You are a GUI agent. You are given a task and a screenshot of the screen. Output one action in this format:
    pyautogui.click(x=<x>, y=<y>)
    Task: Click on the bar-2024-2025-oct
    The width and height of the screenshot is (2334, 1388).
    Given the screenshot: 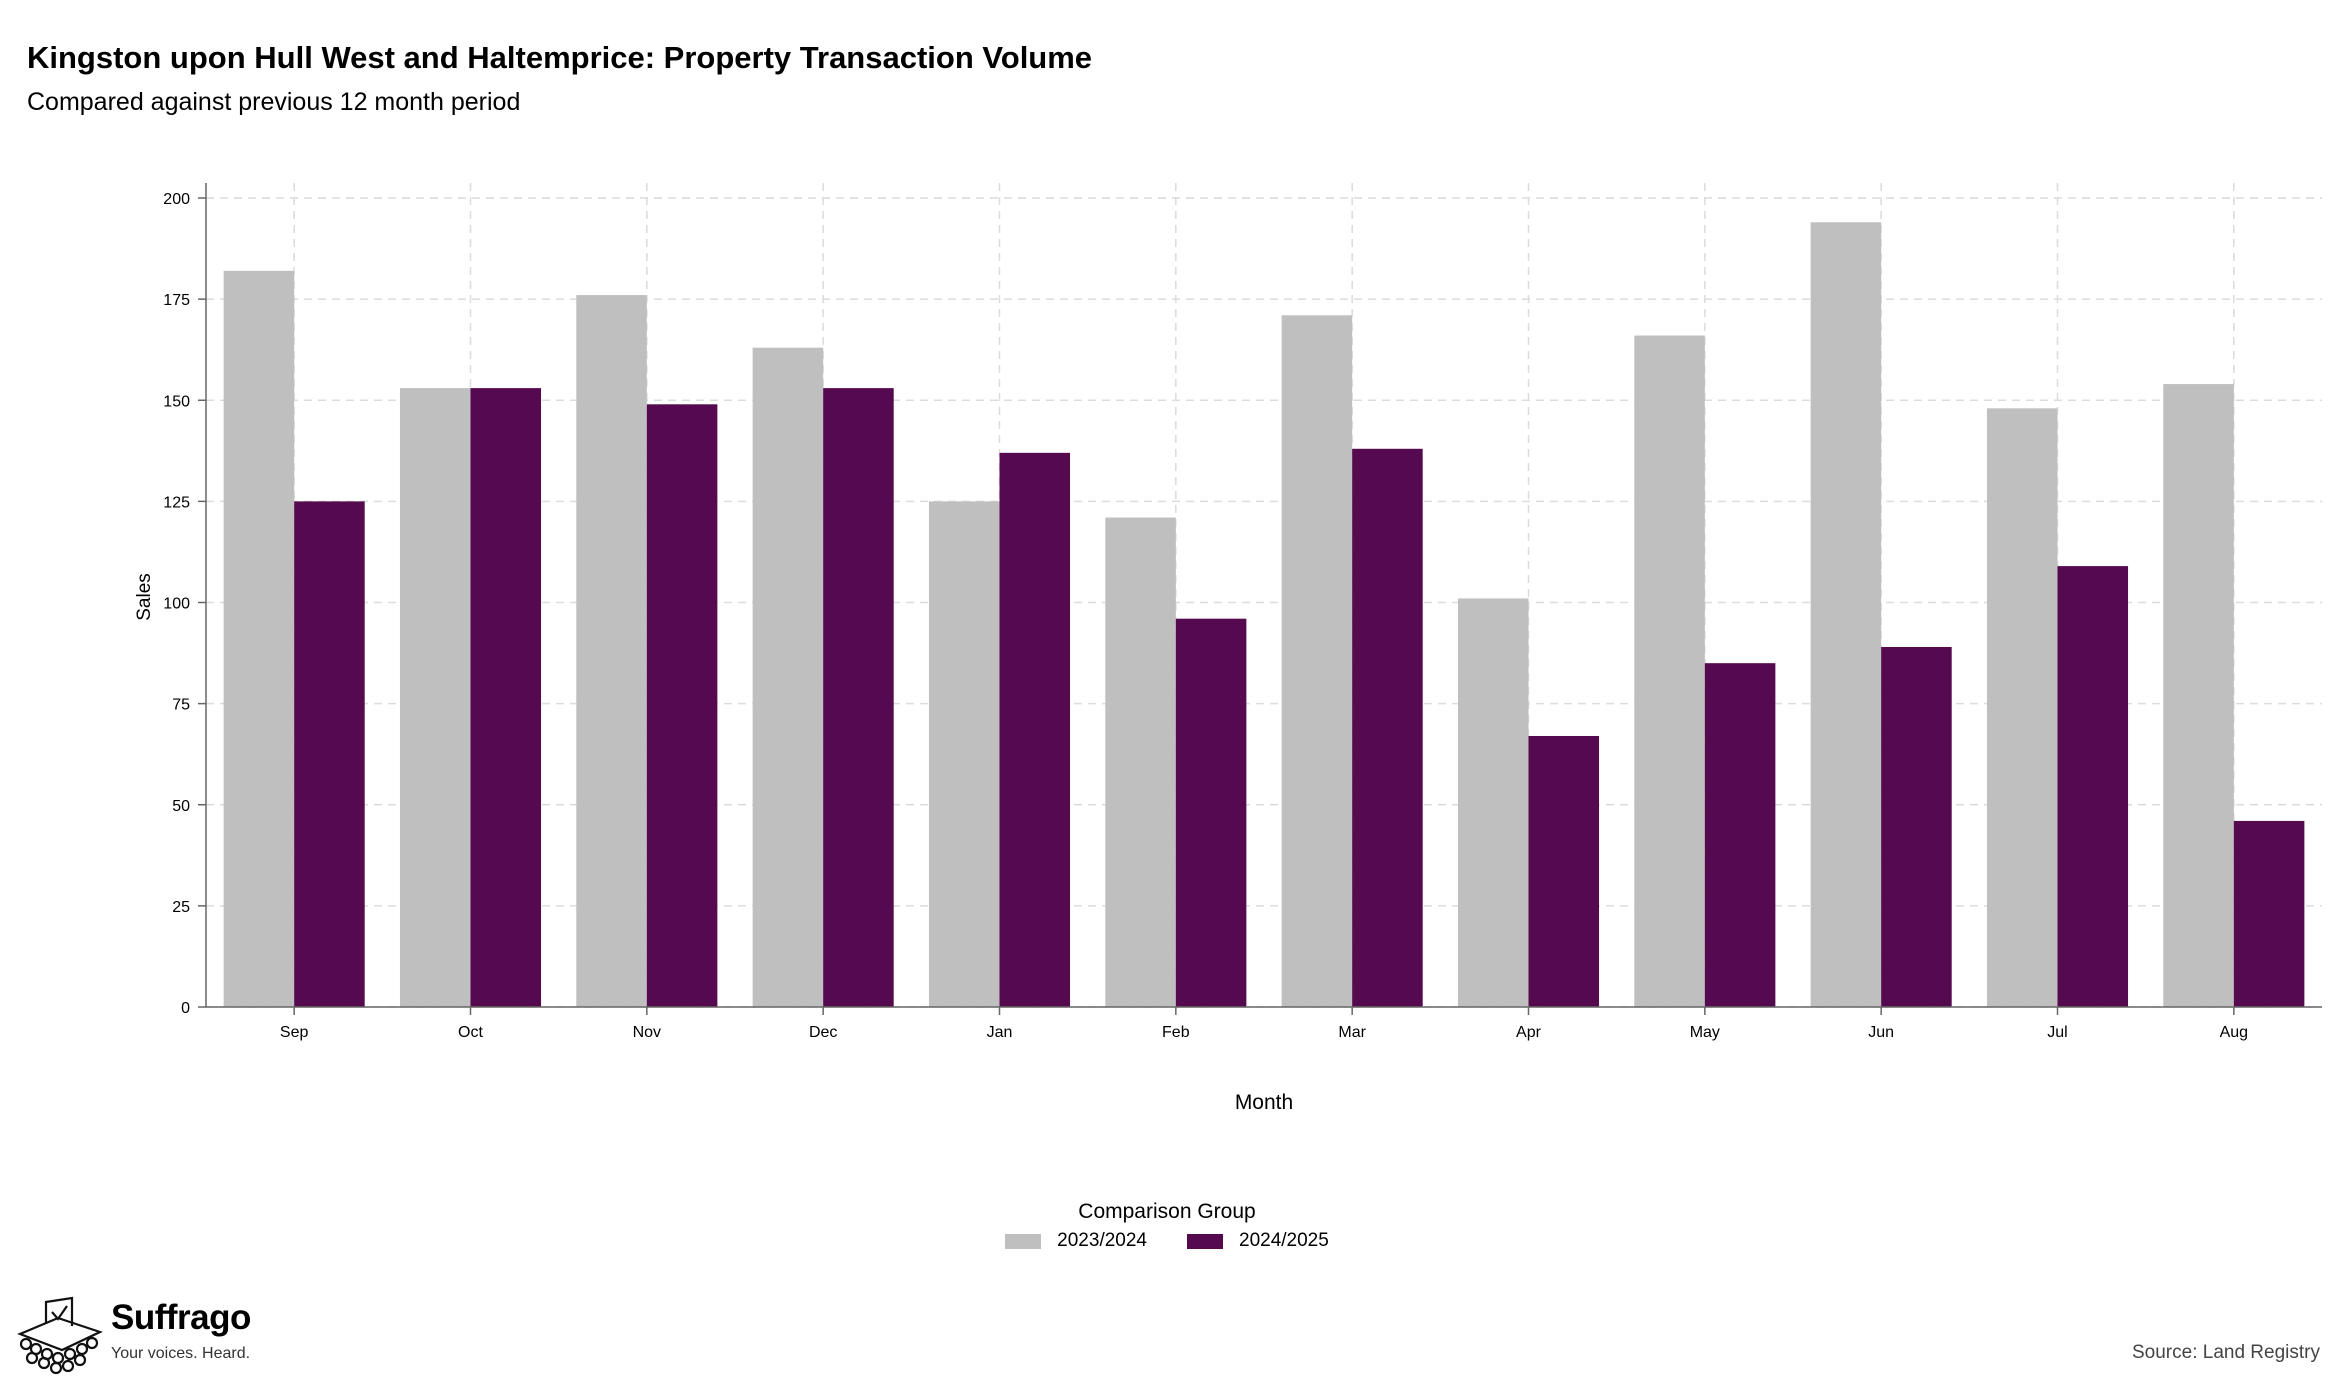 What is the action you would take?
    pyautogui.click(x=506, y=697)
    